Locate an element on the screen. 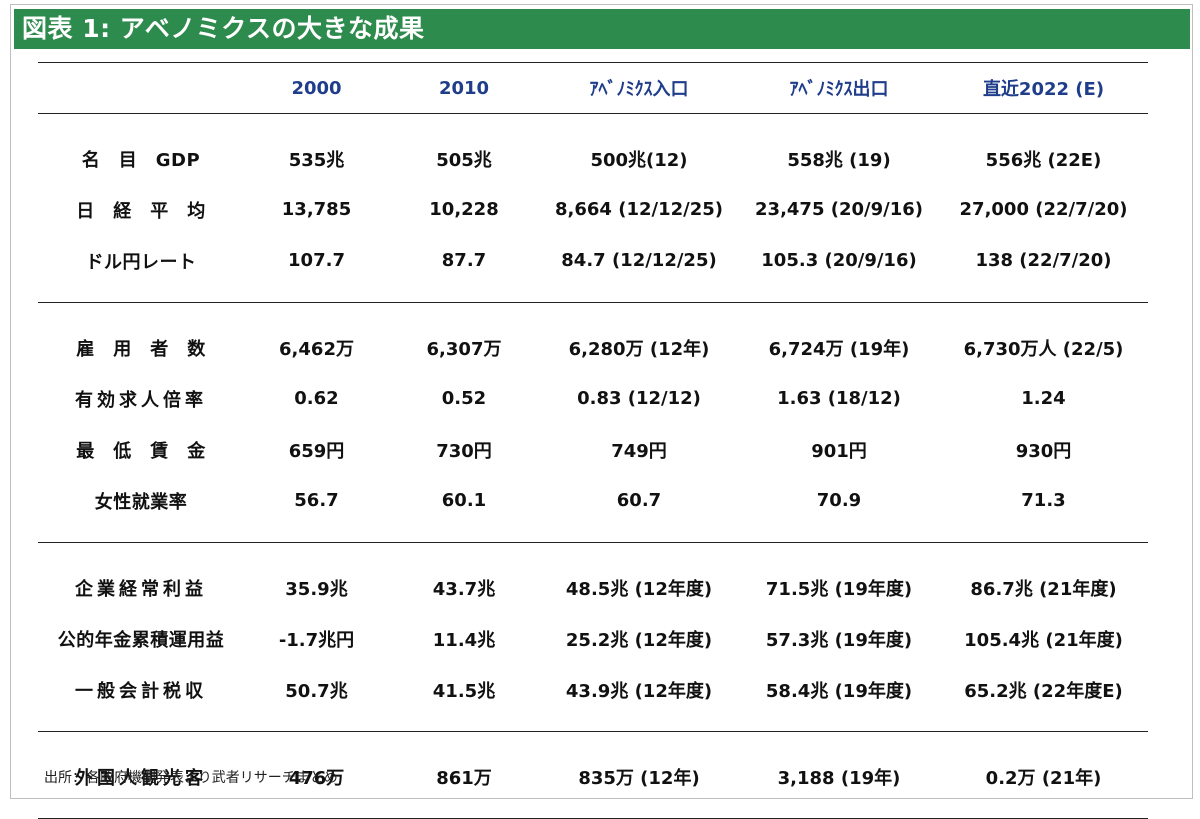 The height and width of the screenshot is (819, 1200). table-cell: 48.5兆 (12年度) is located at coordinates (639, 589).